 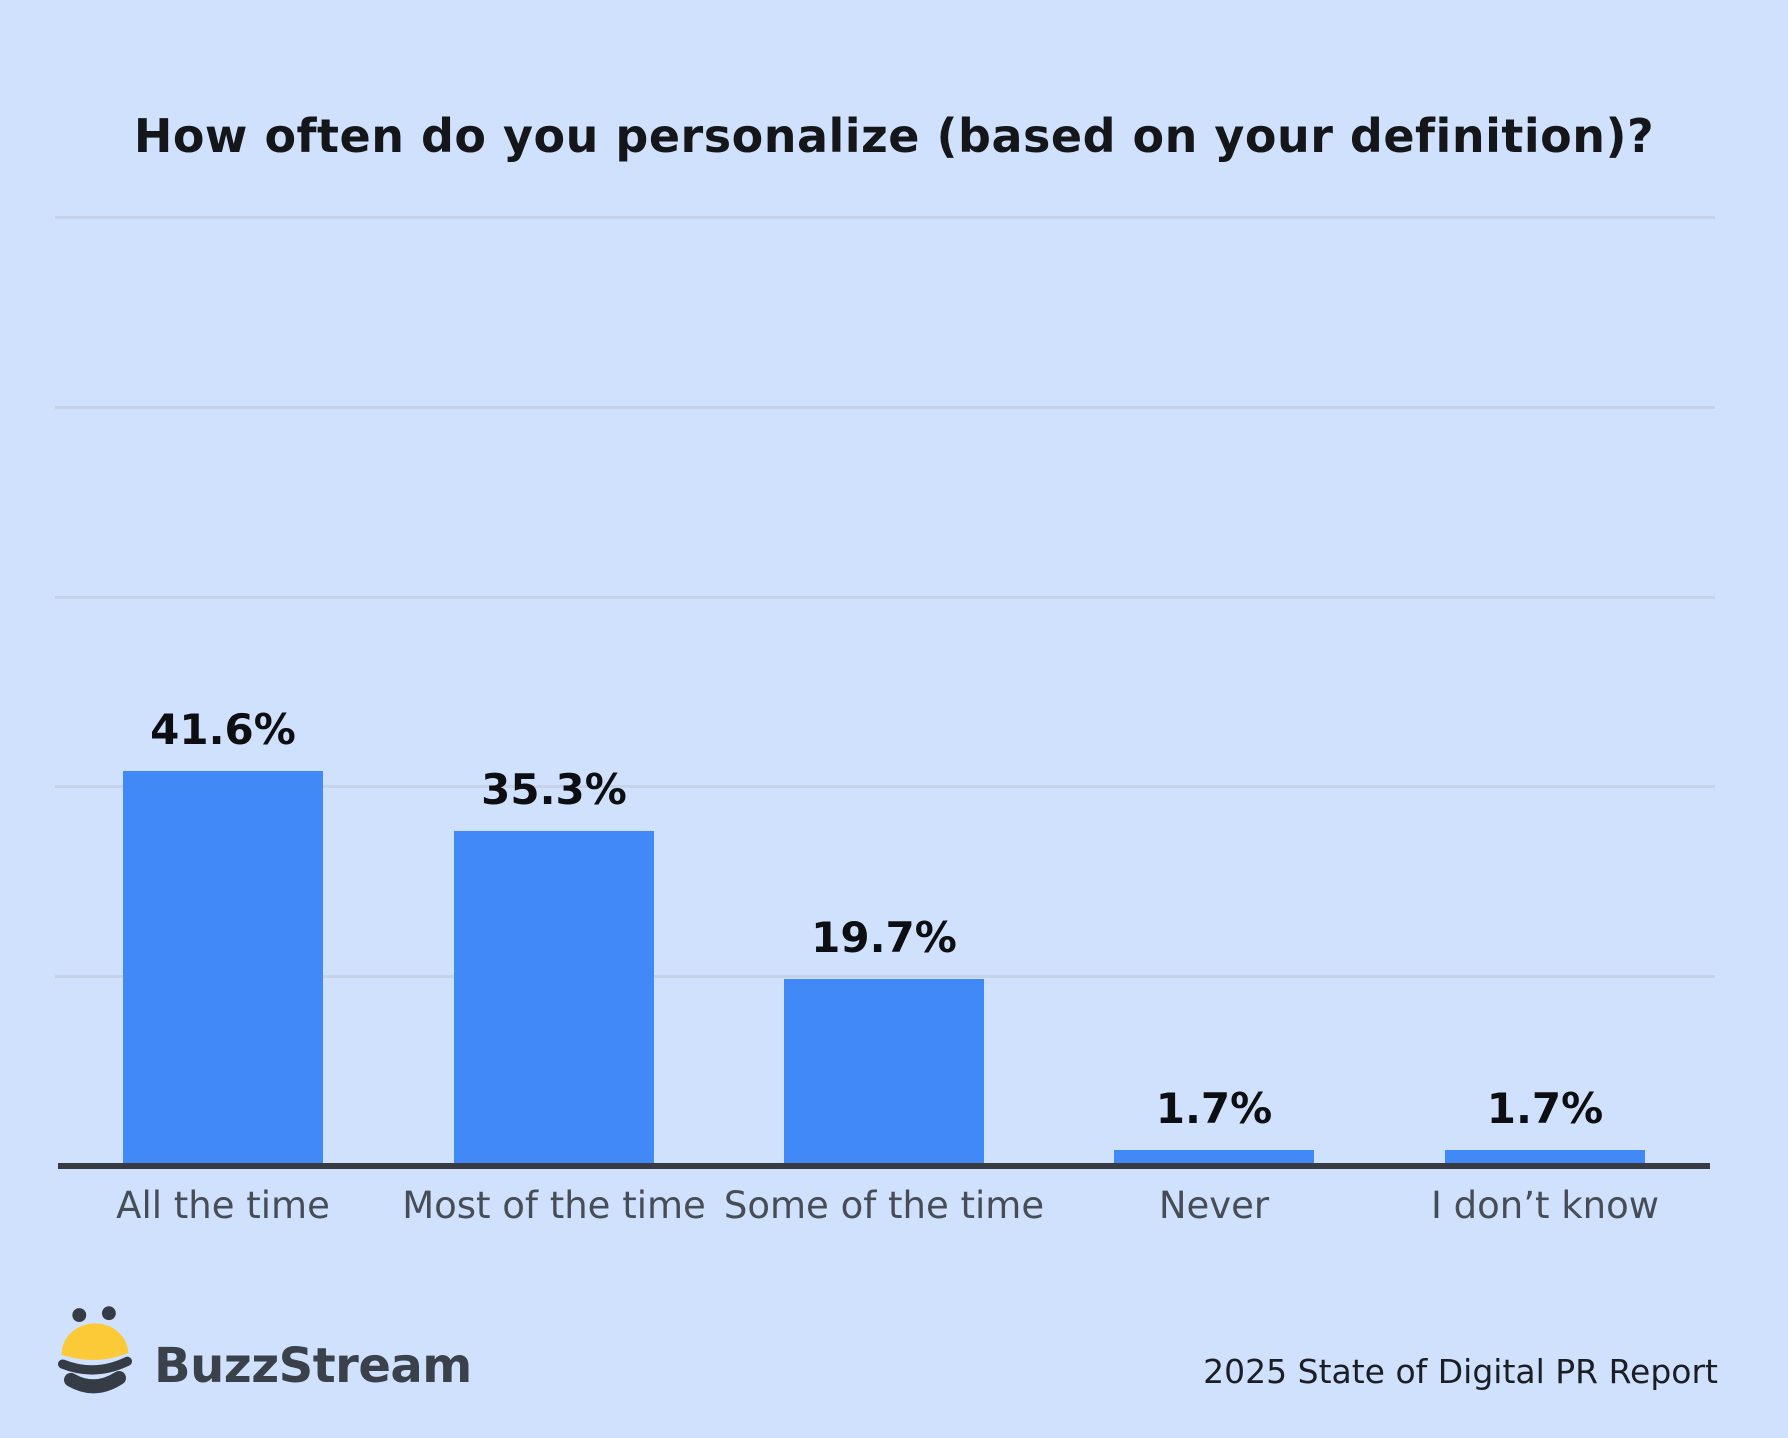 I want to click on buzzstream-bee-icon, so click(x=95, y=1353).